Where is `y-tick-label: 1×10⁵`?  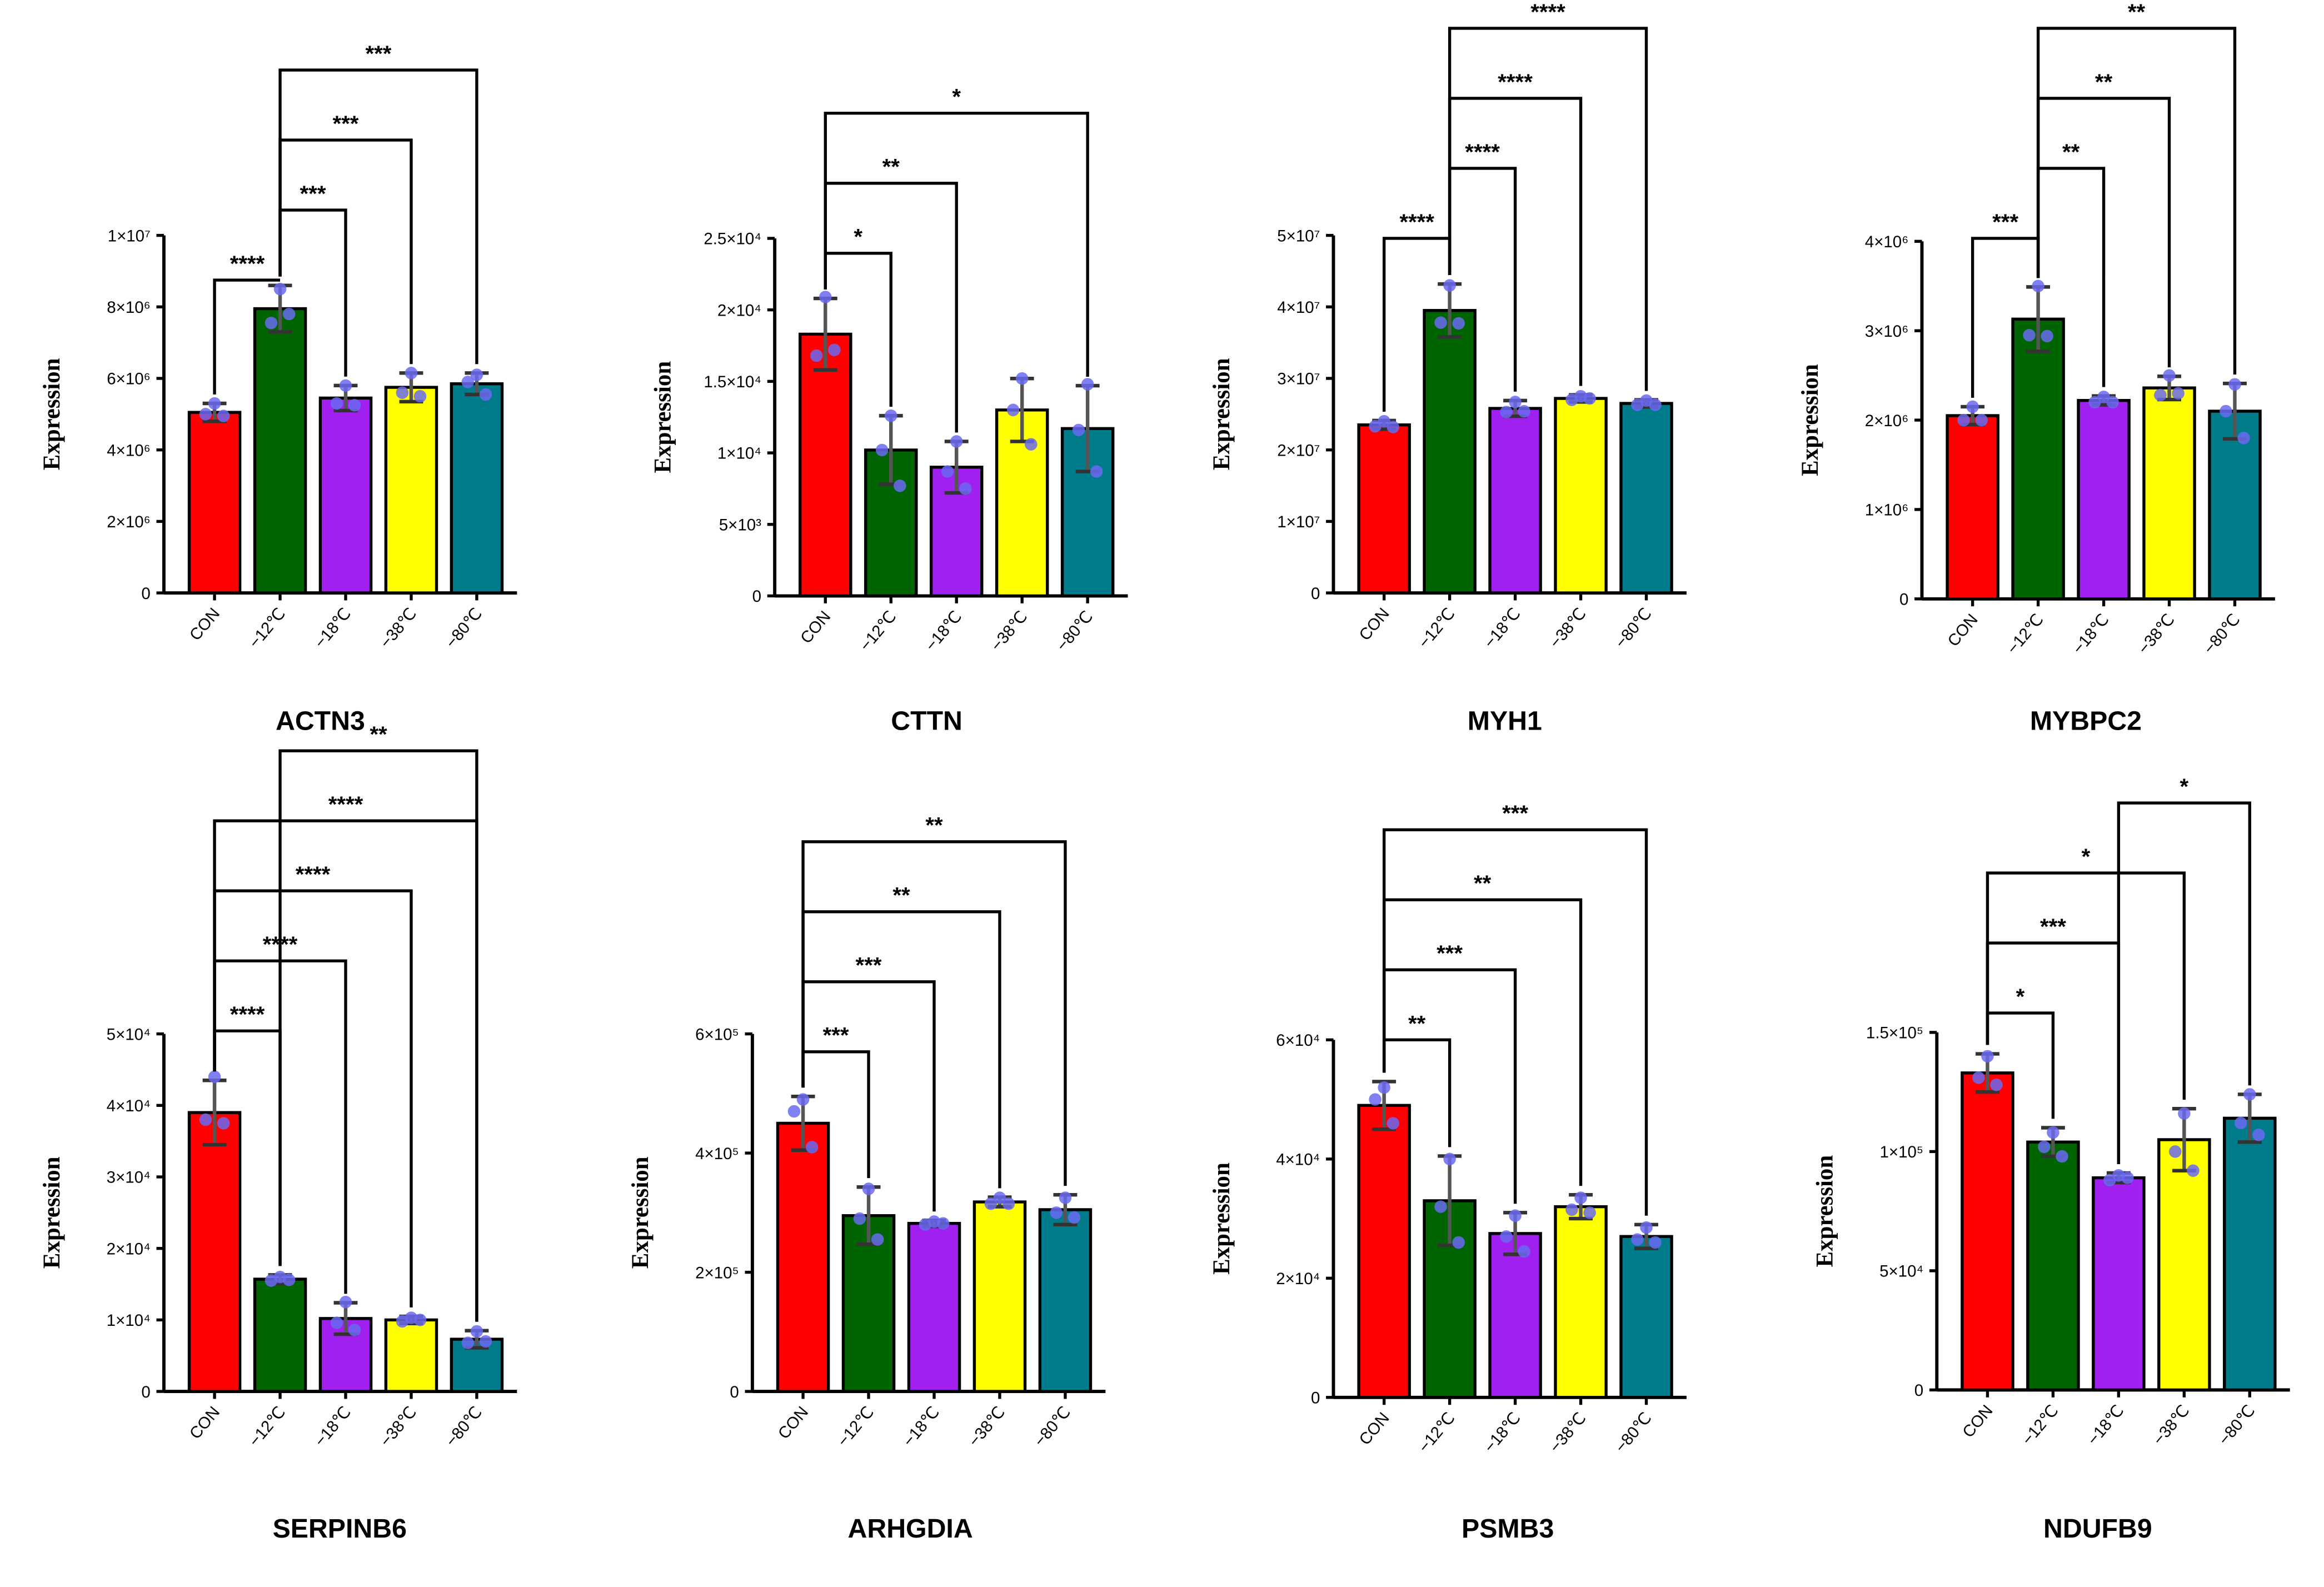
y-tick-label: 1×10⁵ is located at coordinates (1902, 1152).